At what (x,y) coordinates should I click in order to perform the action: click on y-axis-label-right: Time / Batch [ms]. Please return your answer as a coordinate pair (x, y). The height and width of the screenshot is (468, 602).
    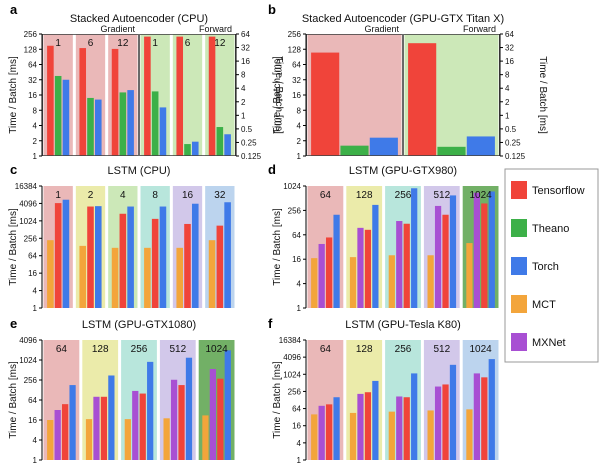
    Looking at the image, I should click on (542, 95).